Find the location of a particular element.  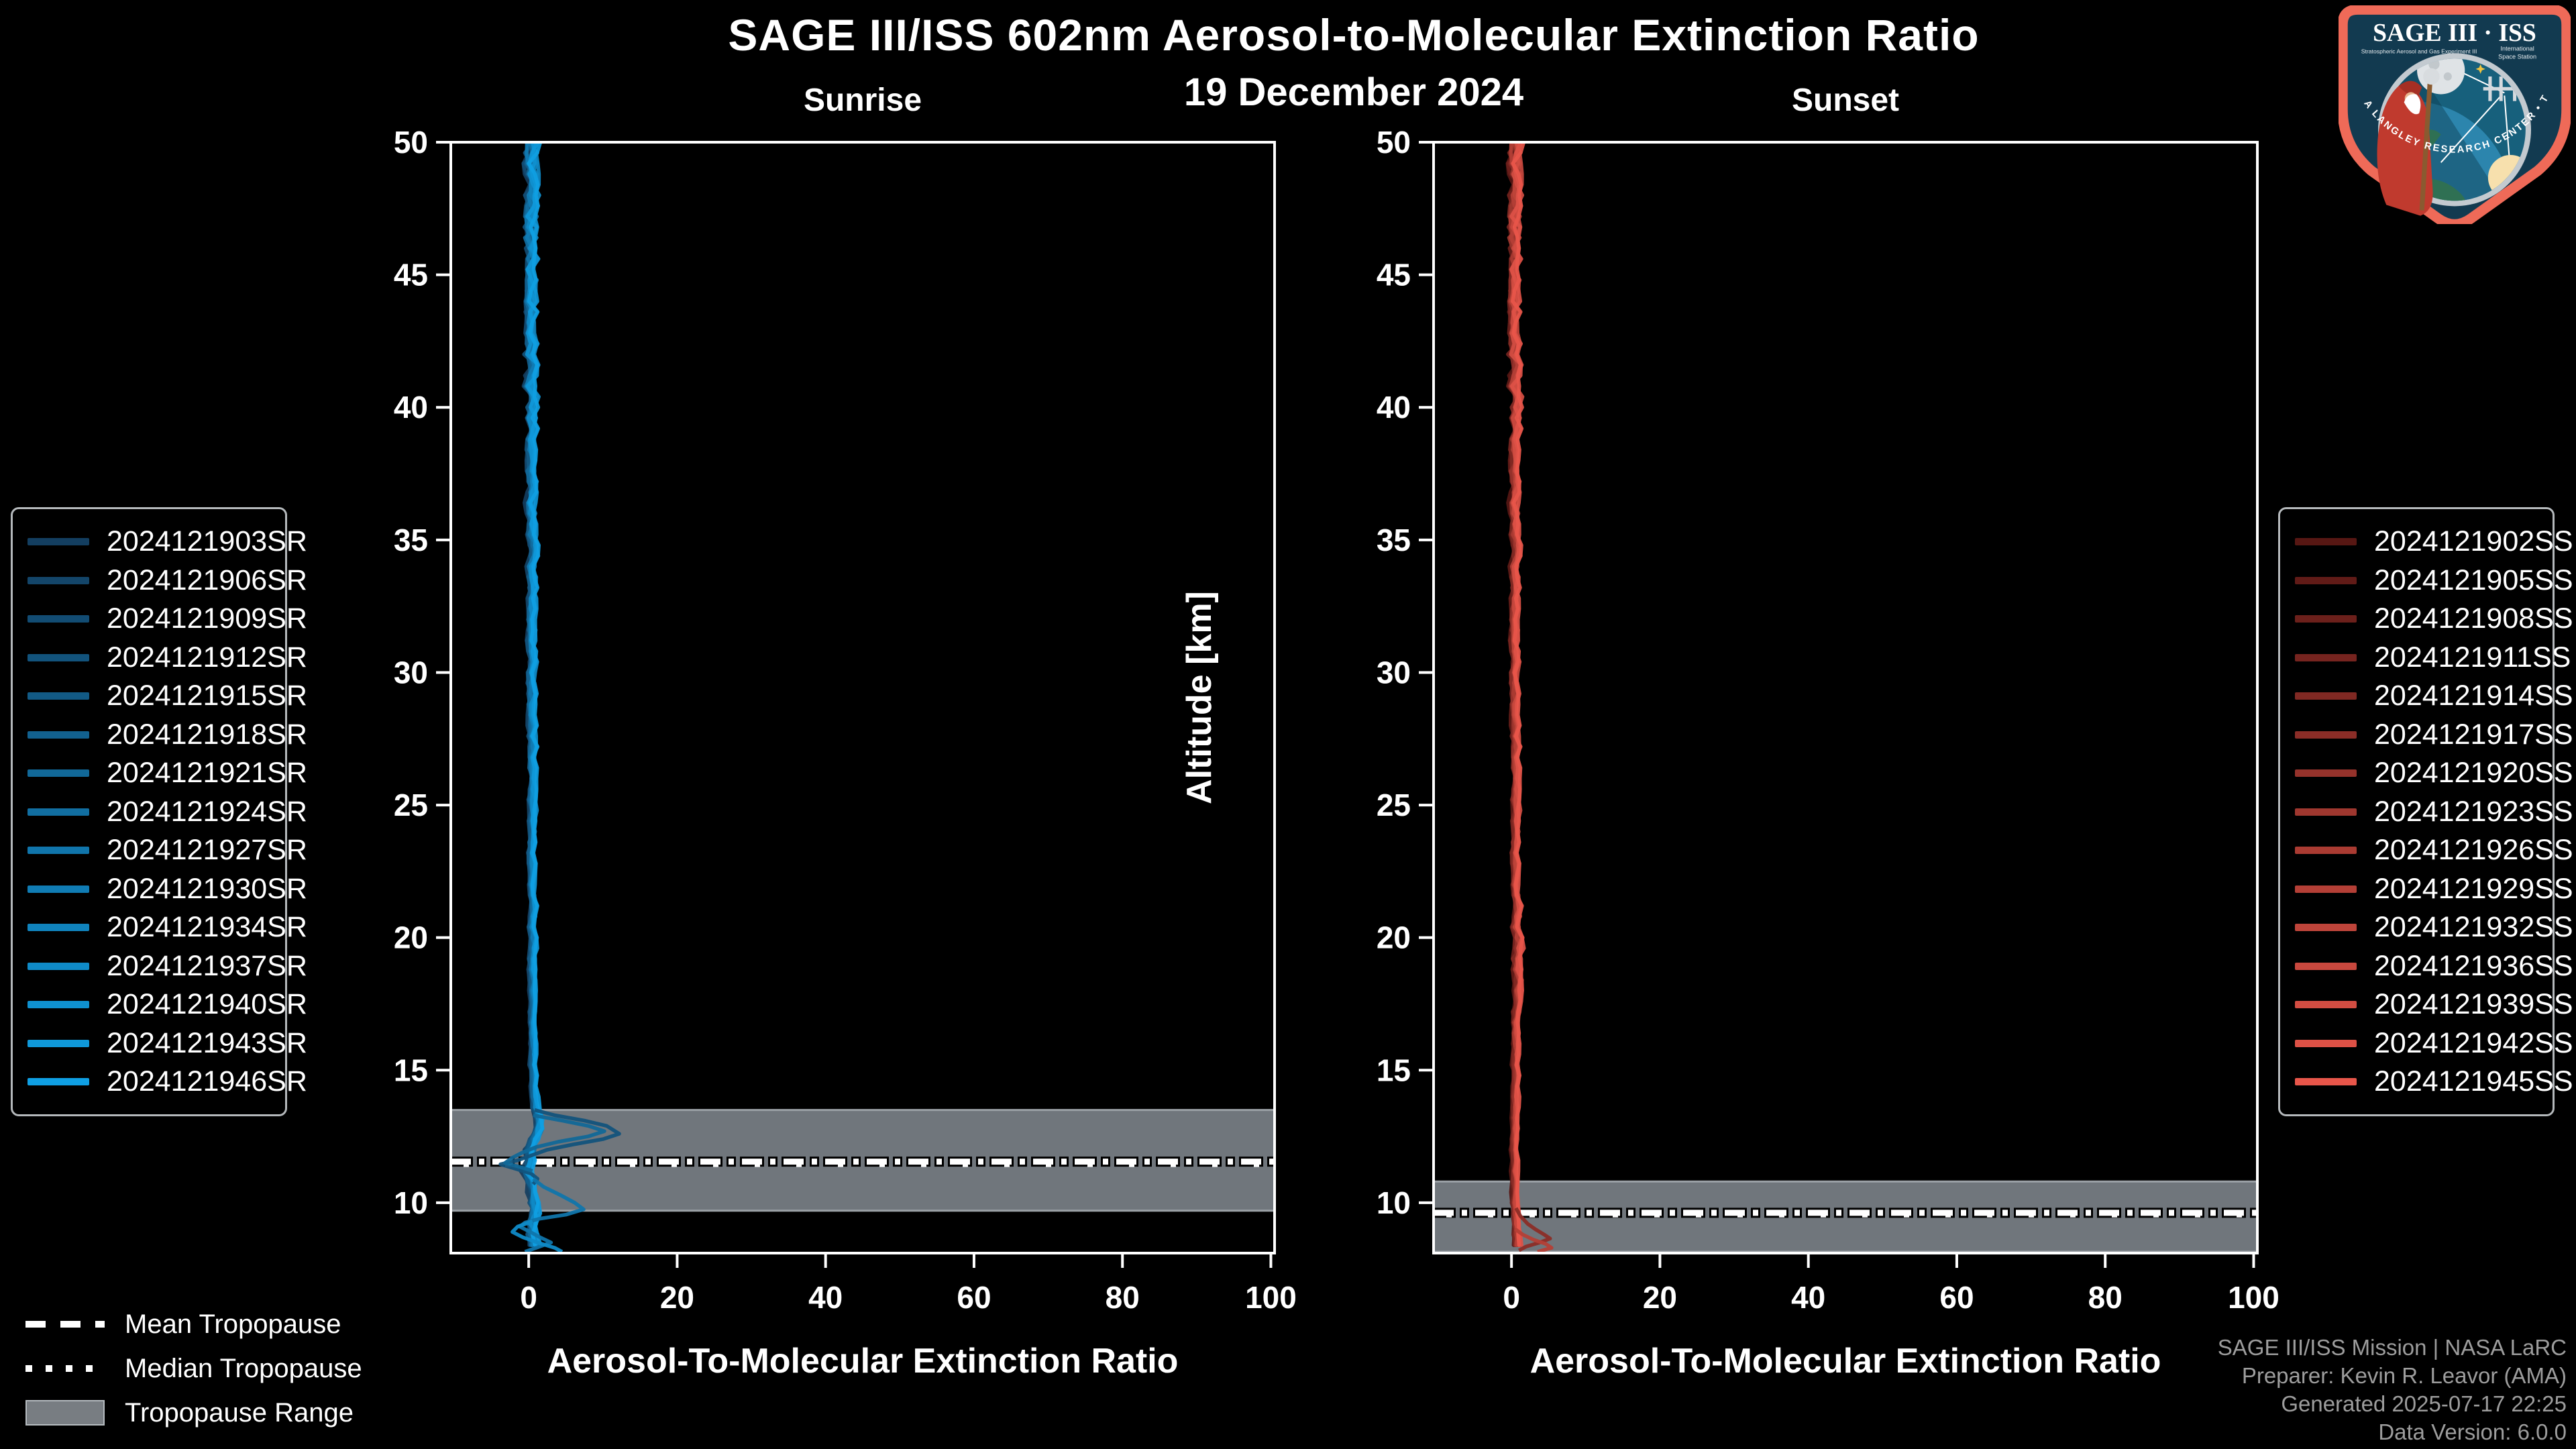

legend-event-label: 2024121918SR is located at coordinates (207, 734).